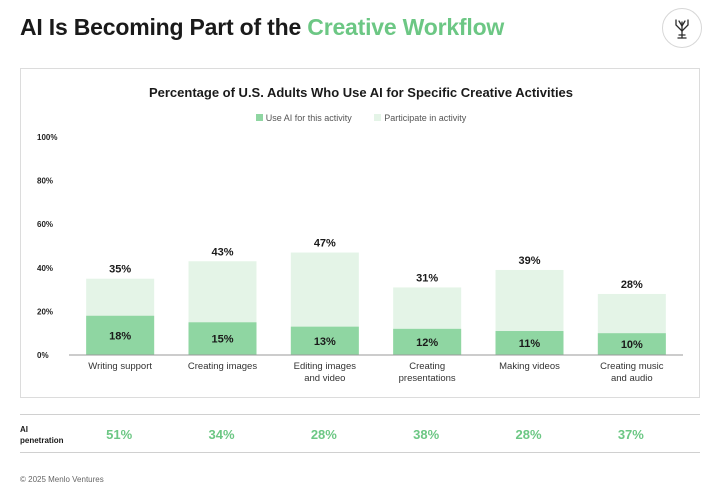  I want to click on x-tick-label: Creating images, so click(222, 366).